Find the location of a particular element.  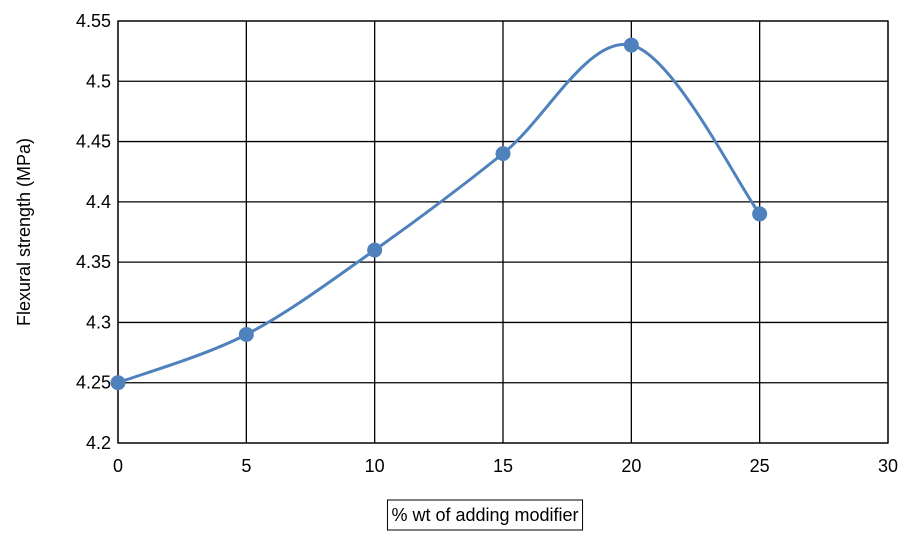

y-tick-labels: 4.2 4.25 4.3 4.35 4.4 4.45 4.5 4.55 is located at coordinates (93, 232).